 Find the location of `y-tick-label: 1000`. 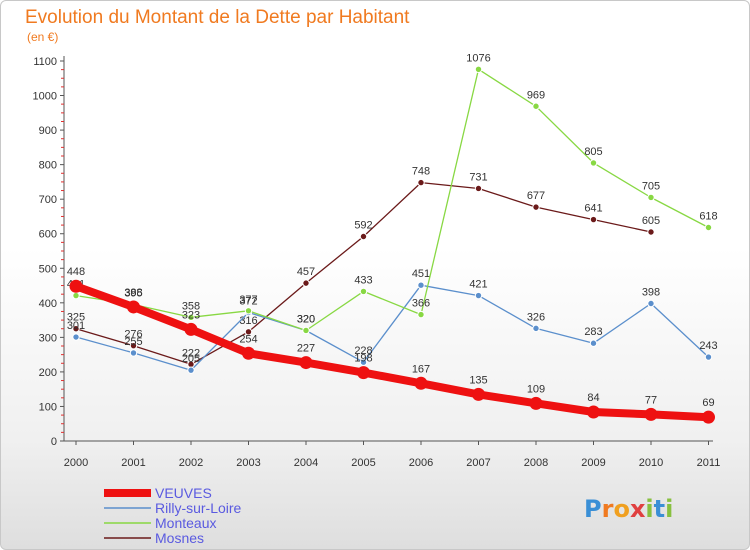

y-tick-label: 1000 is located at coordinates (45, 97).